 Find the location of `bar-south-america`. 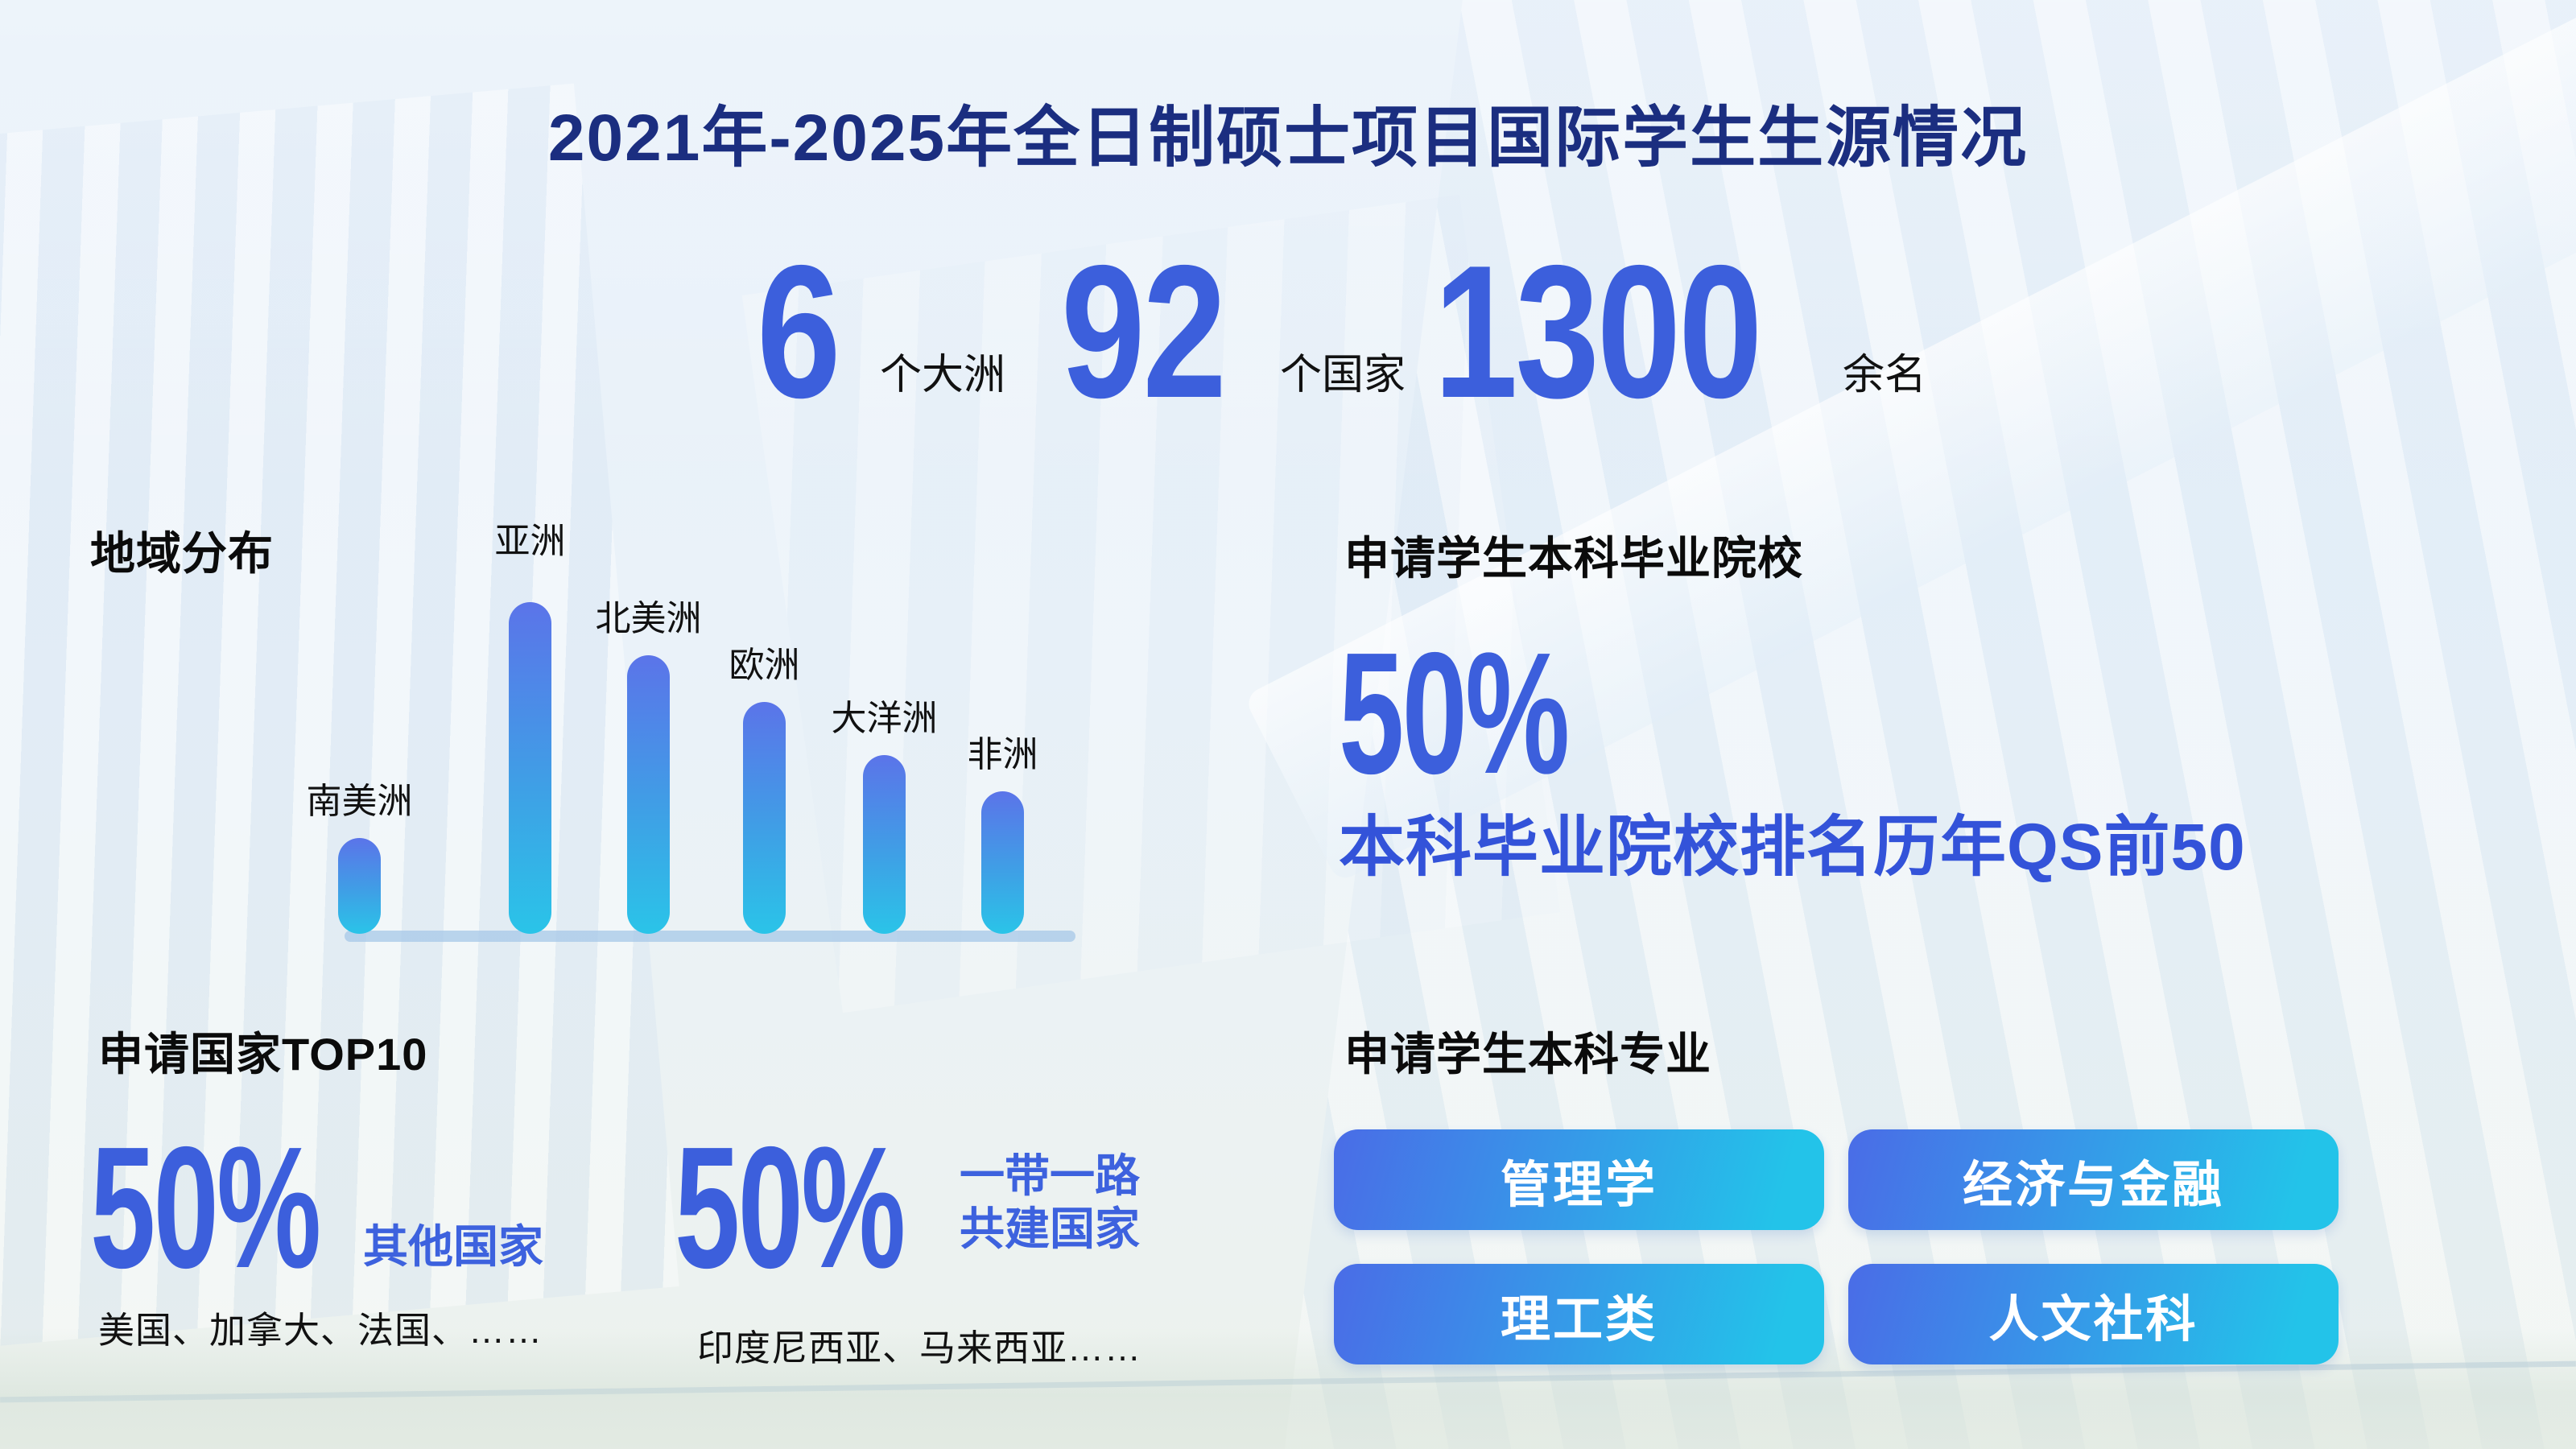

bar-south-america is located at coordinates (359, 886).